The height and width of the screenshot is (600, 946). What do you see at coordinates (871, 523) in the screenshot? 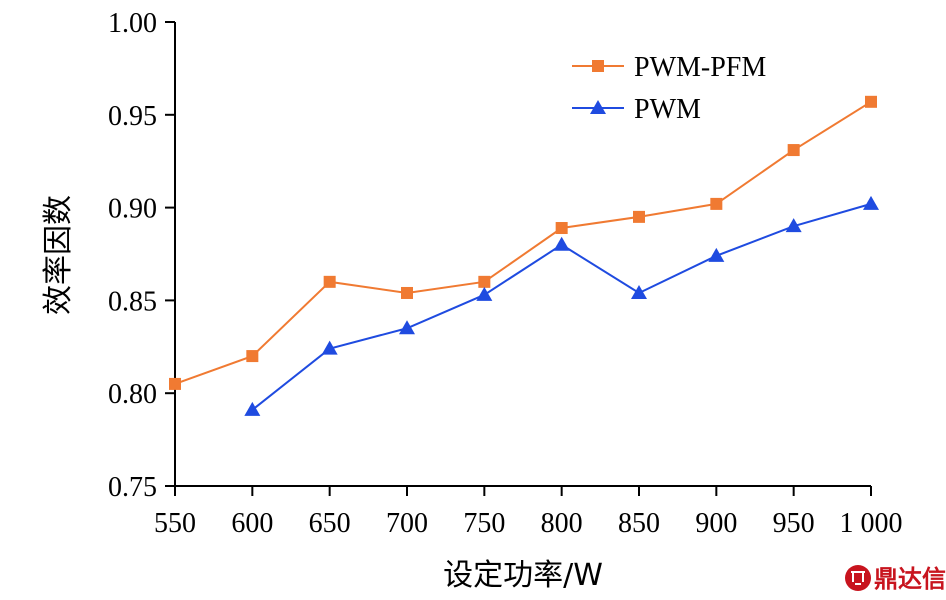
I see `x-tick-label: 1 000` at bounding box center [871, 523].